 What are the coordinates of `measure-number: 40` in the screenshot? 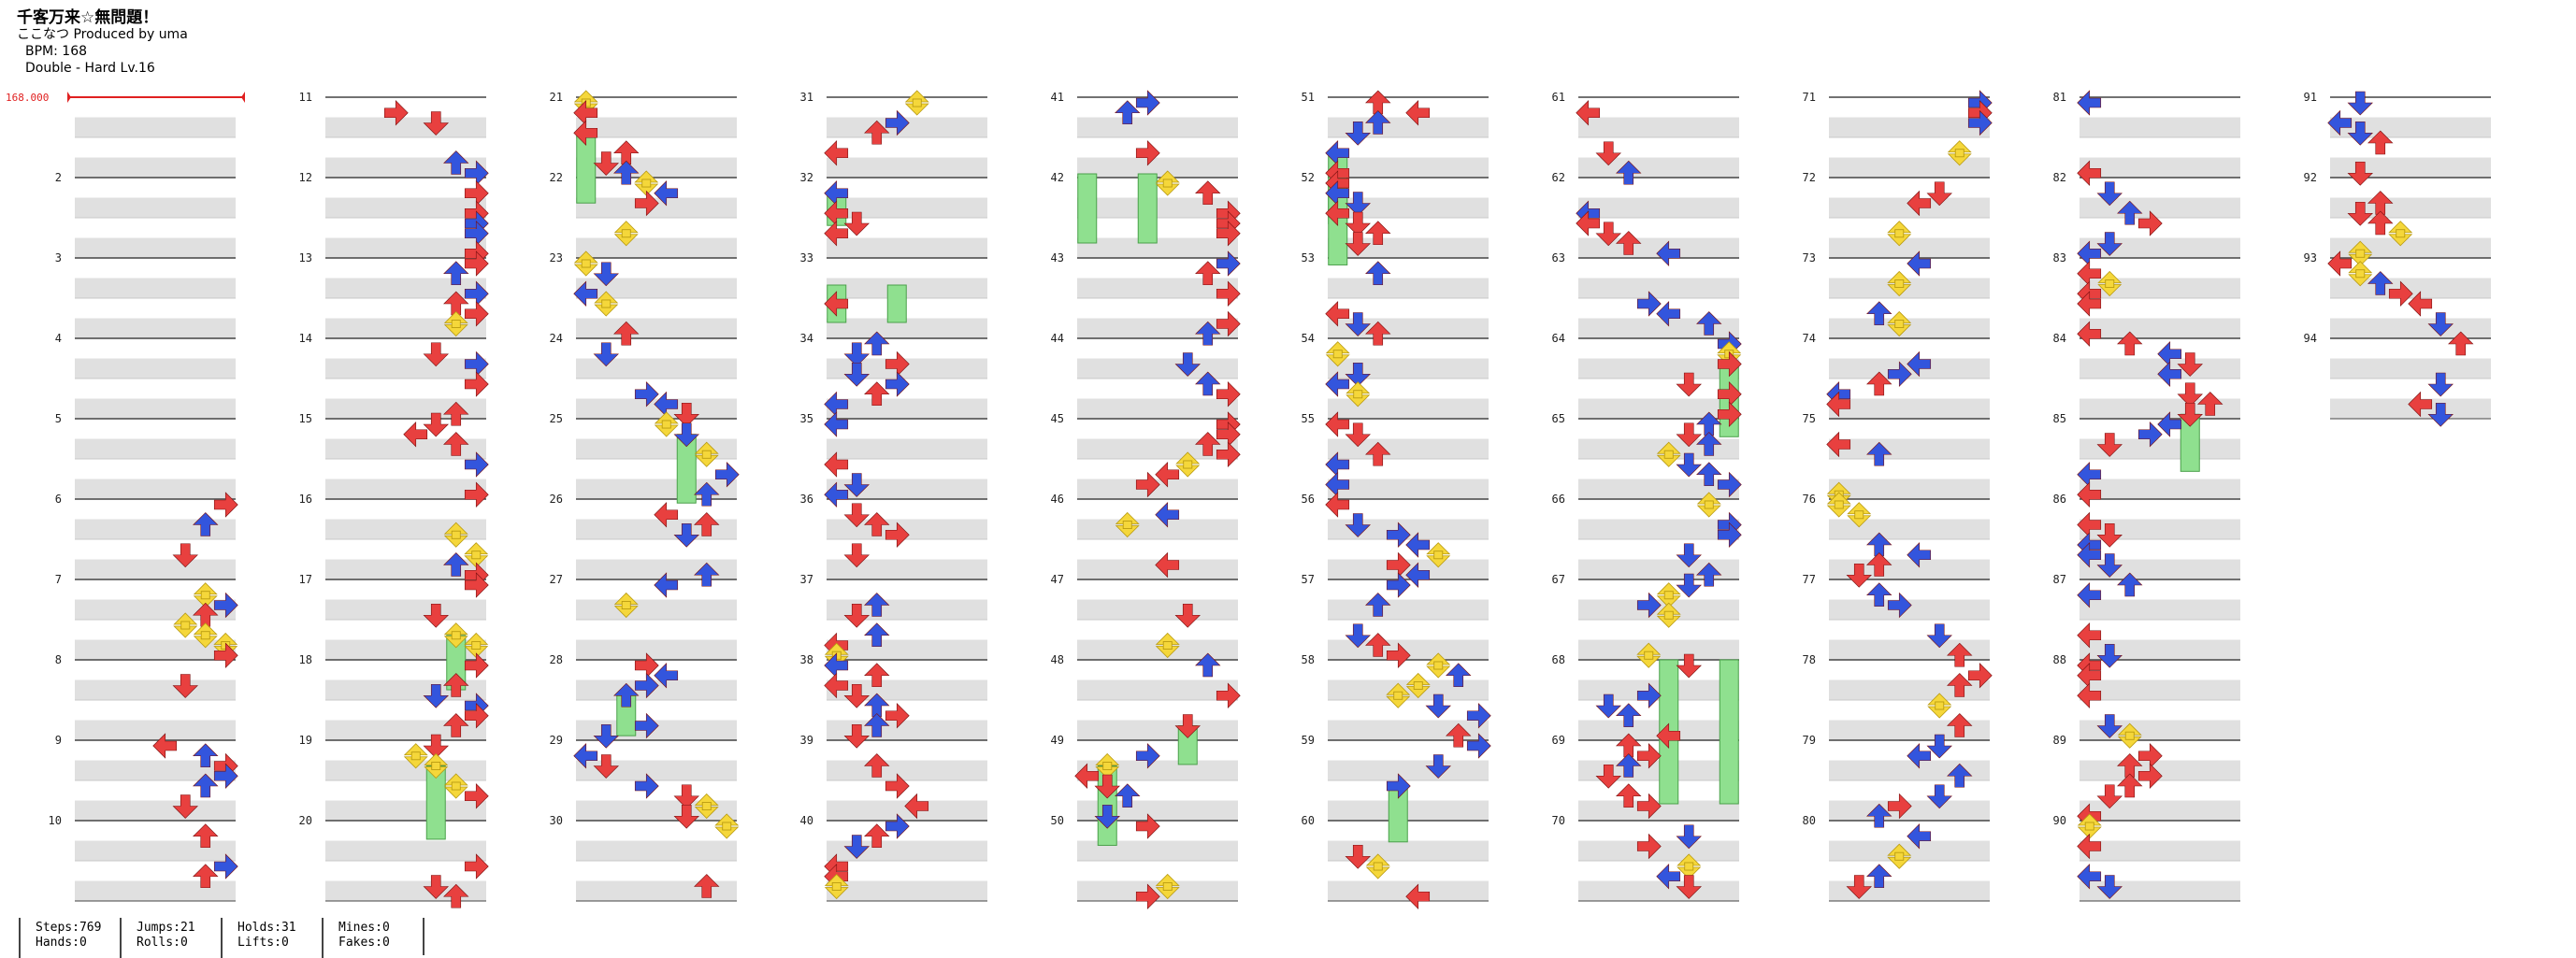 It's located at (807, 821).